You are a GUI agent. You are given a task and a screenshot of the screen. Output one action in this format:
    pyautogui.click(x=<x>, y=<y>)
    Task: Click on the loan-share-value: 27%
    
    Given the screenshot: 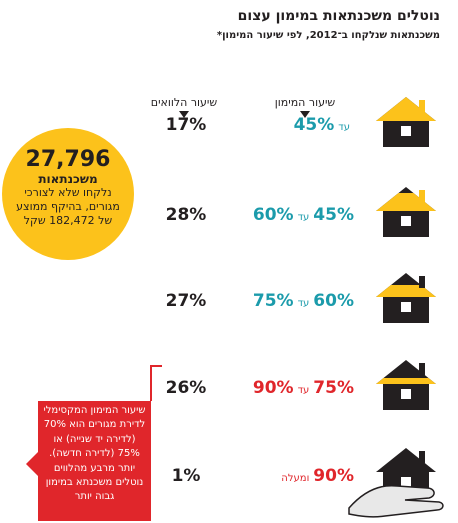 What is the action you would take?
    pyautogui.click(x=186, y=301)
    